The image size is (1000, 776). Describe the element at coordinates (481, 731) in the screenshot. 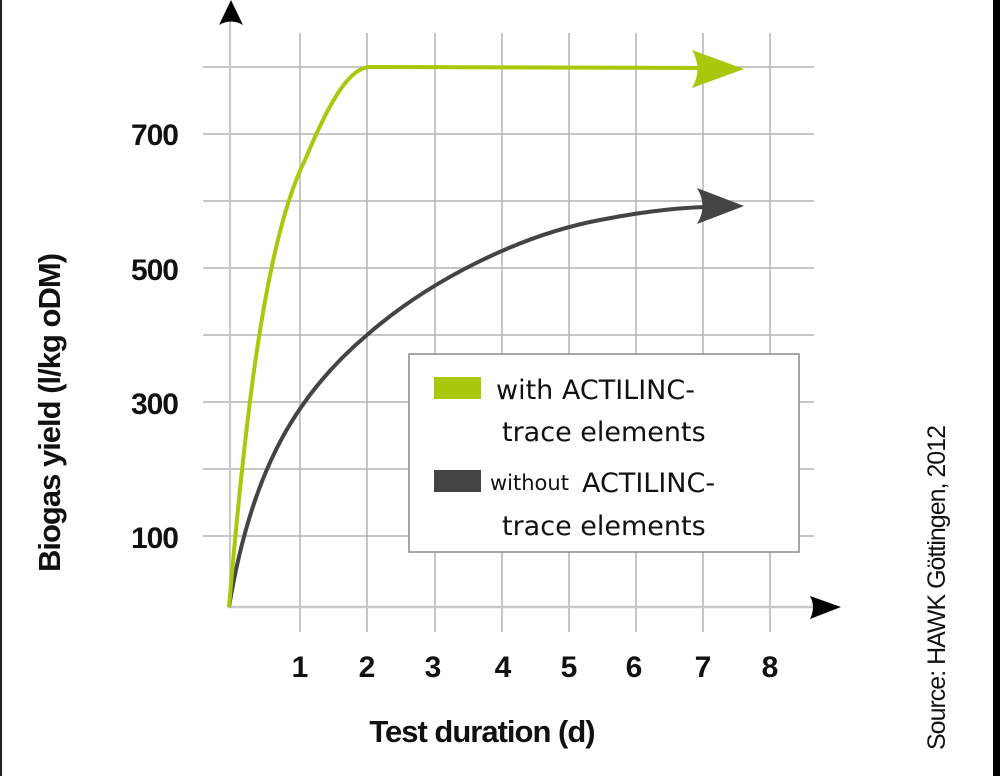

I see `x-axis-label: Test duration (d)` at that location.